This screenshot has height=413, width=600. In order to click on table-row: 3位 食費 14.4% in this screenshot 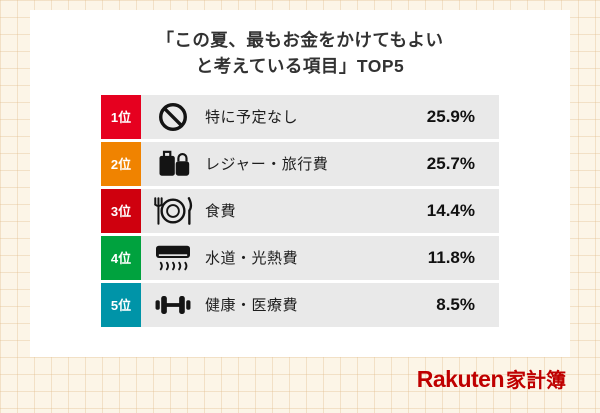, I will do `click(300, 210)`.